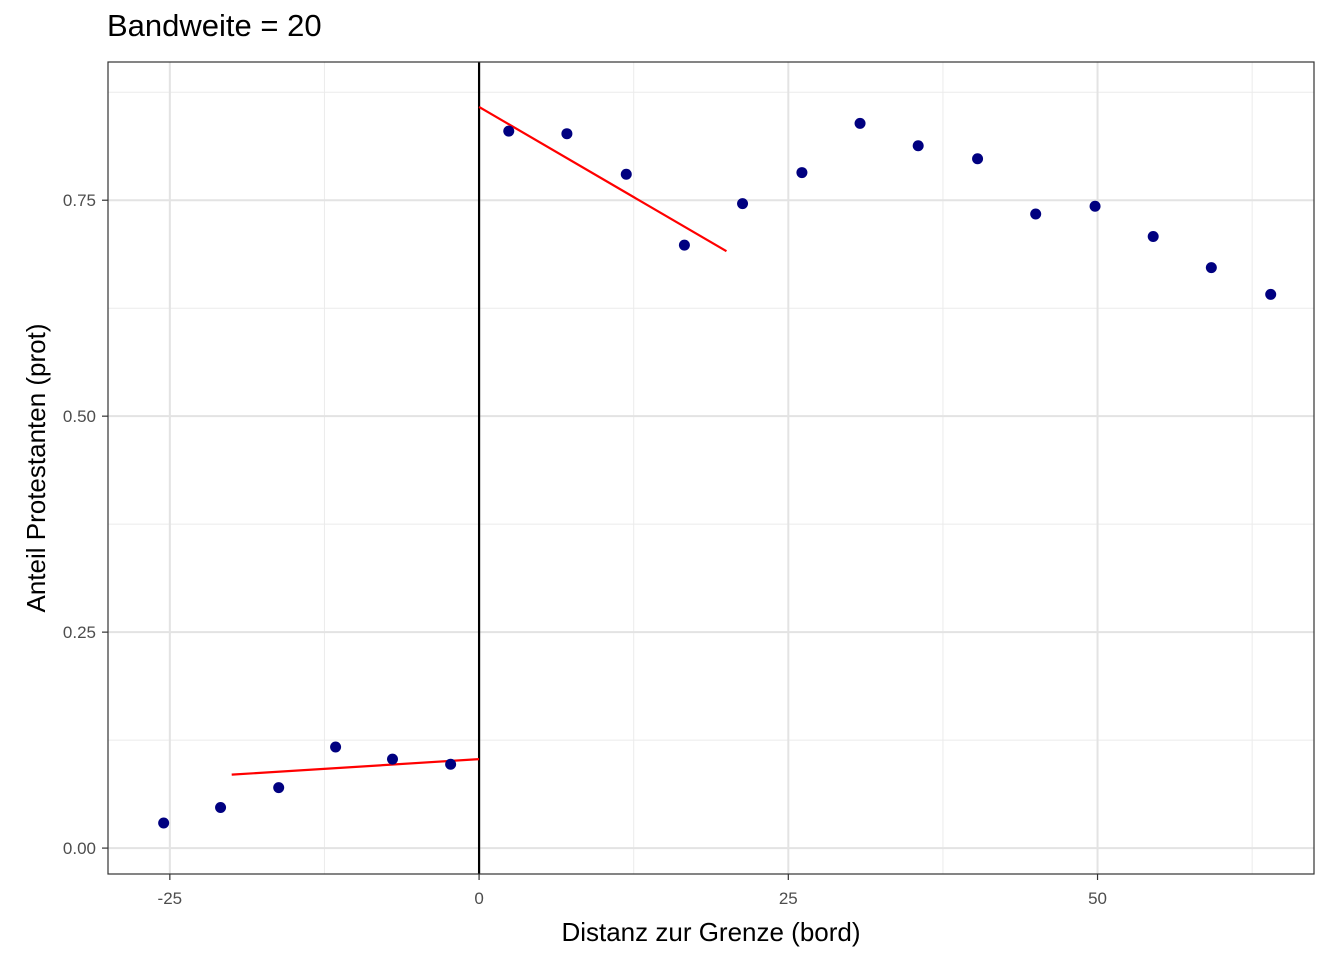 This screenshot has width=1344, height=960. I want to click on chart-title: Bandweite = 20, so click(214, 25).